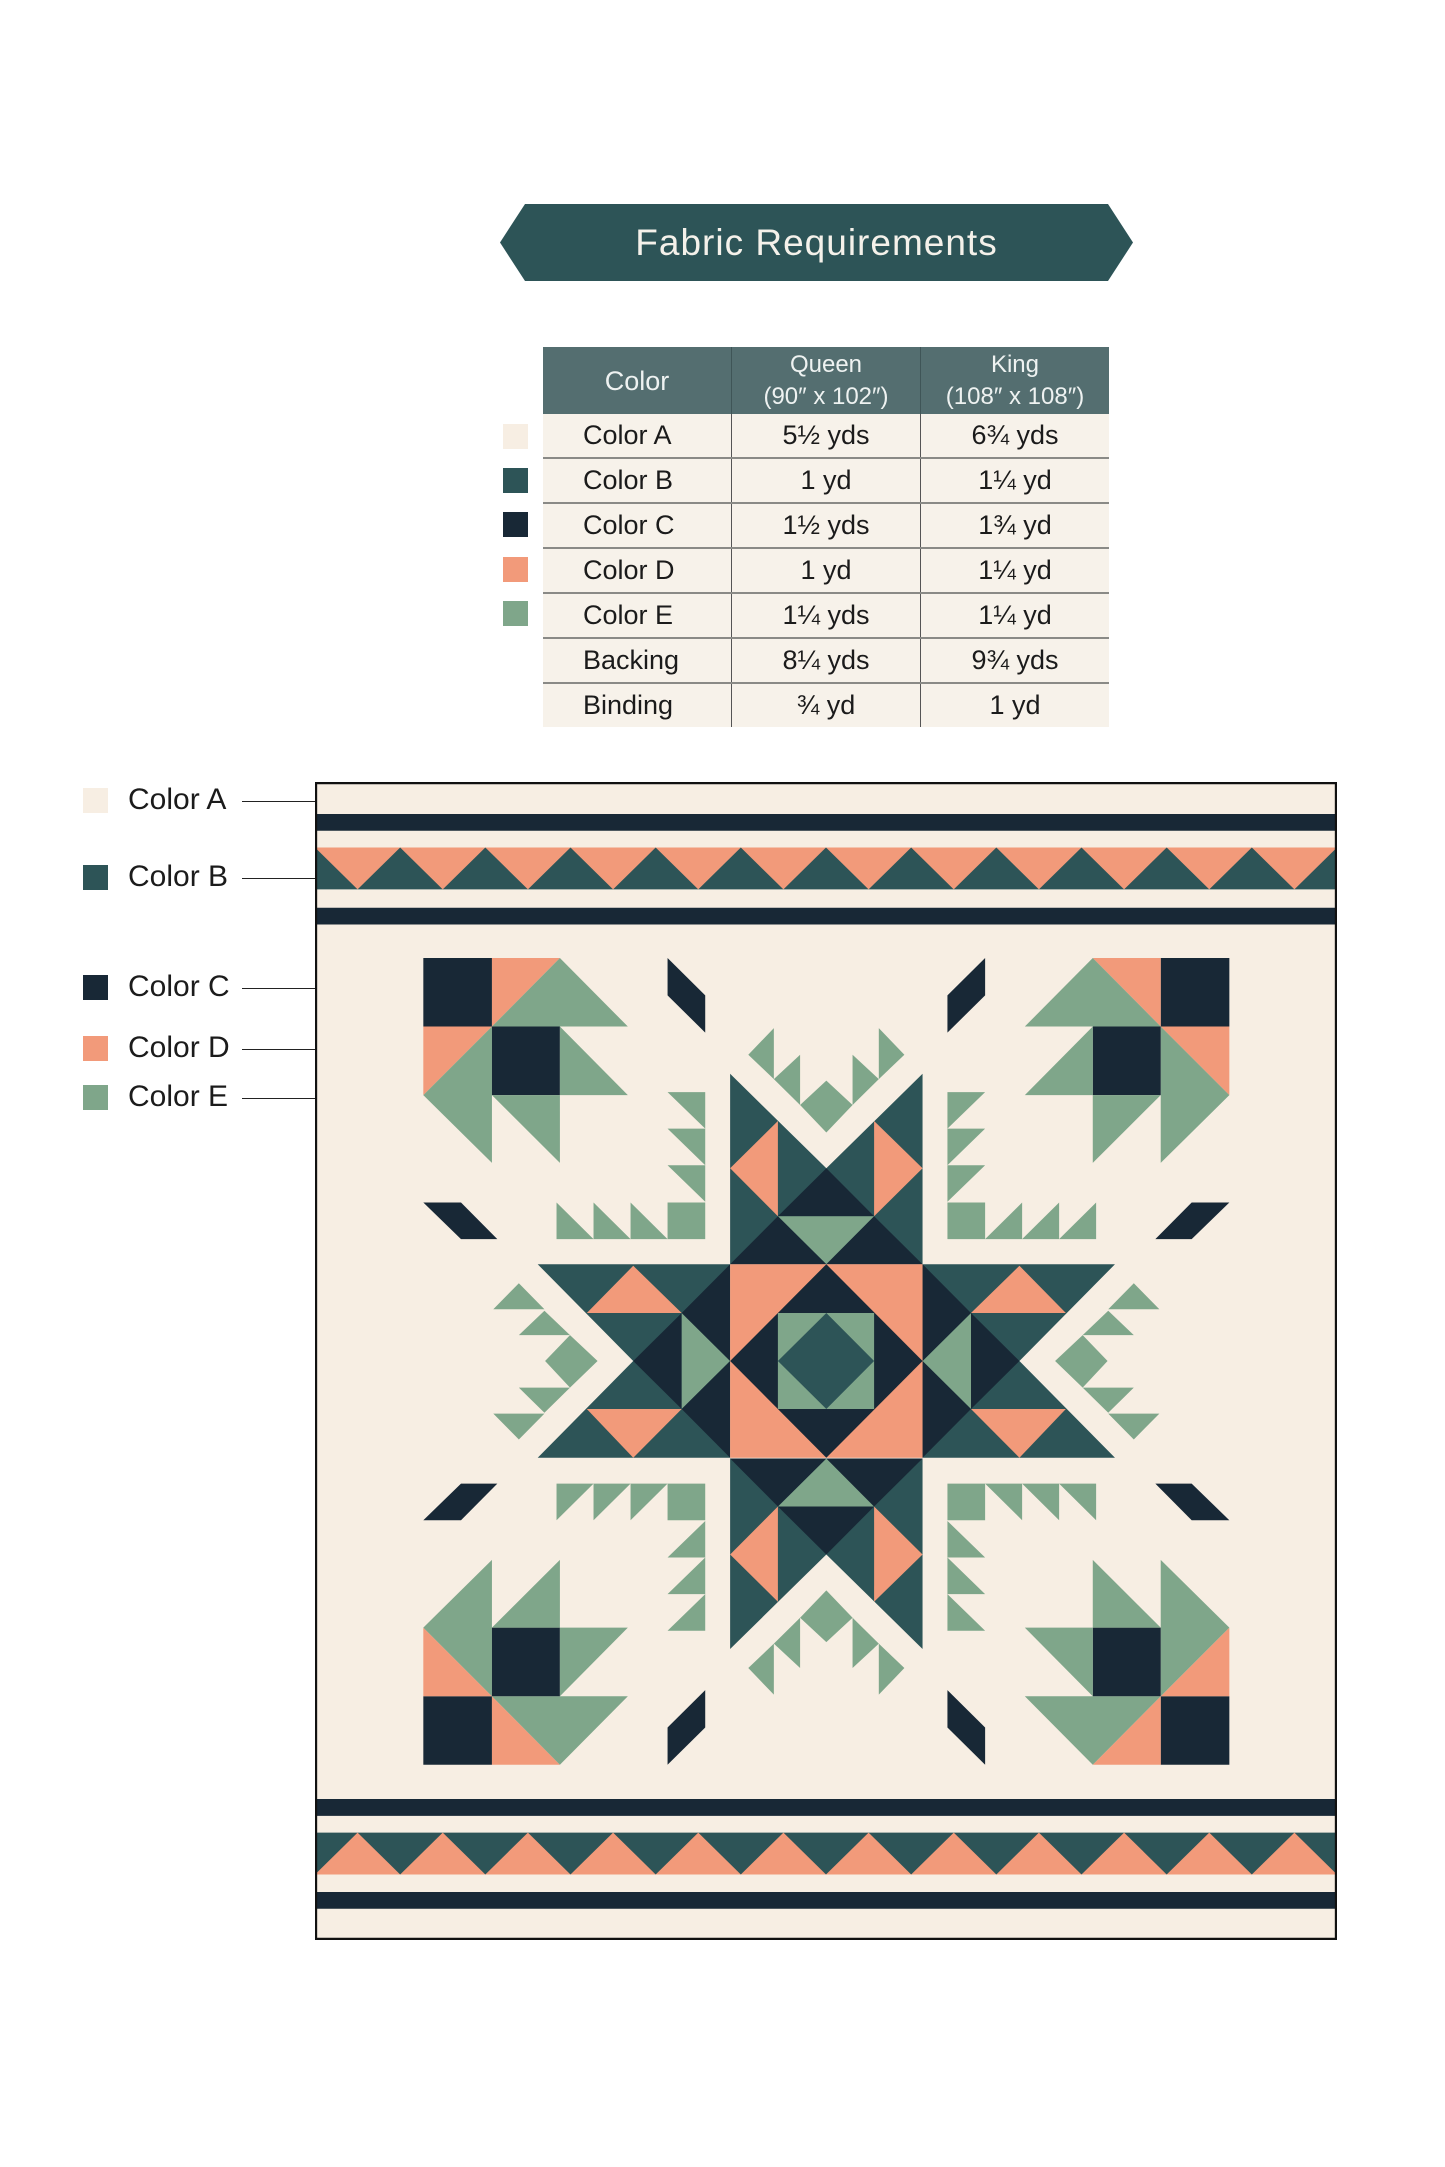 This screenshot has height=2167, width=1445. I want to click on legend-item: Color C, so click(156, 986).